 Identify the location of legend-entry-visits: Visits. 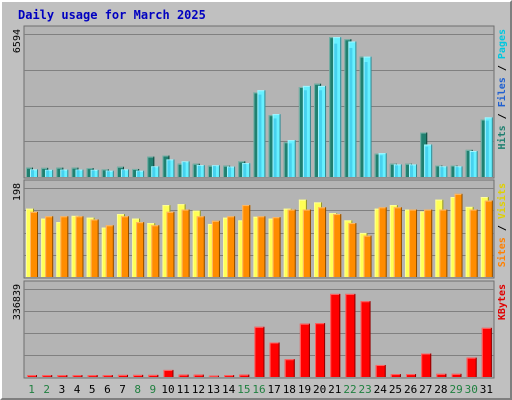
(502, 201).